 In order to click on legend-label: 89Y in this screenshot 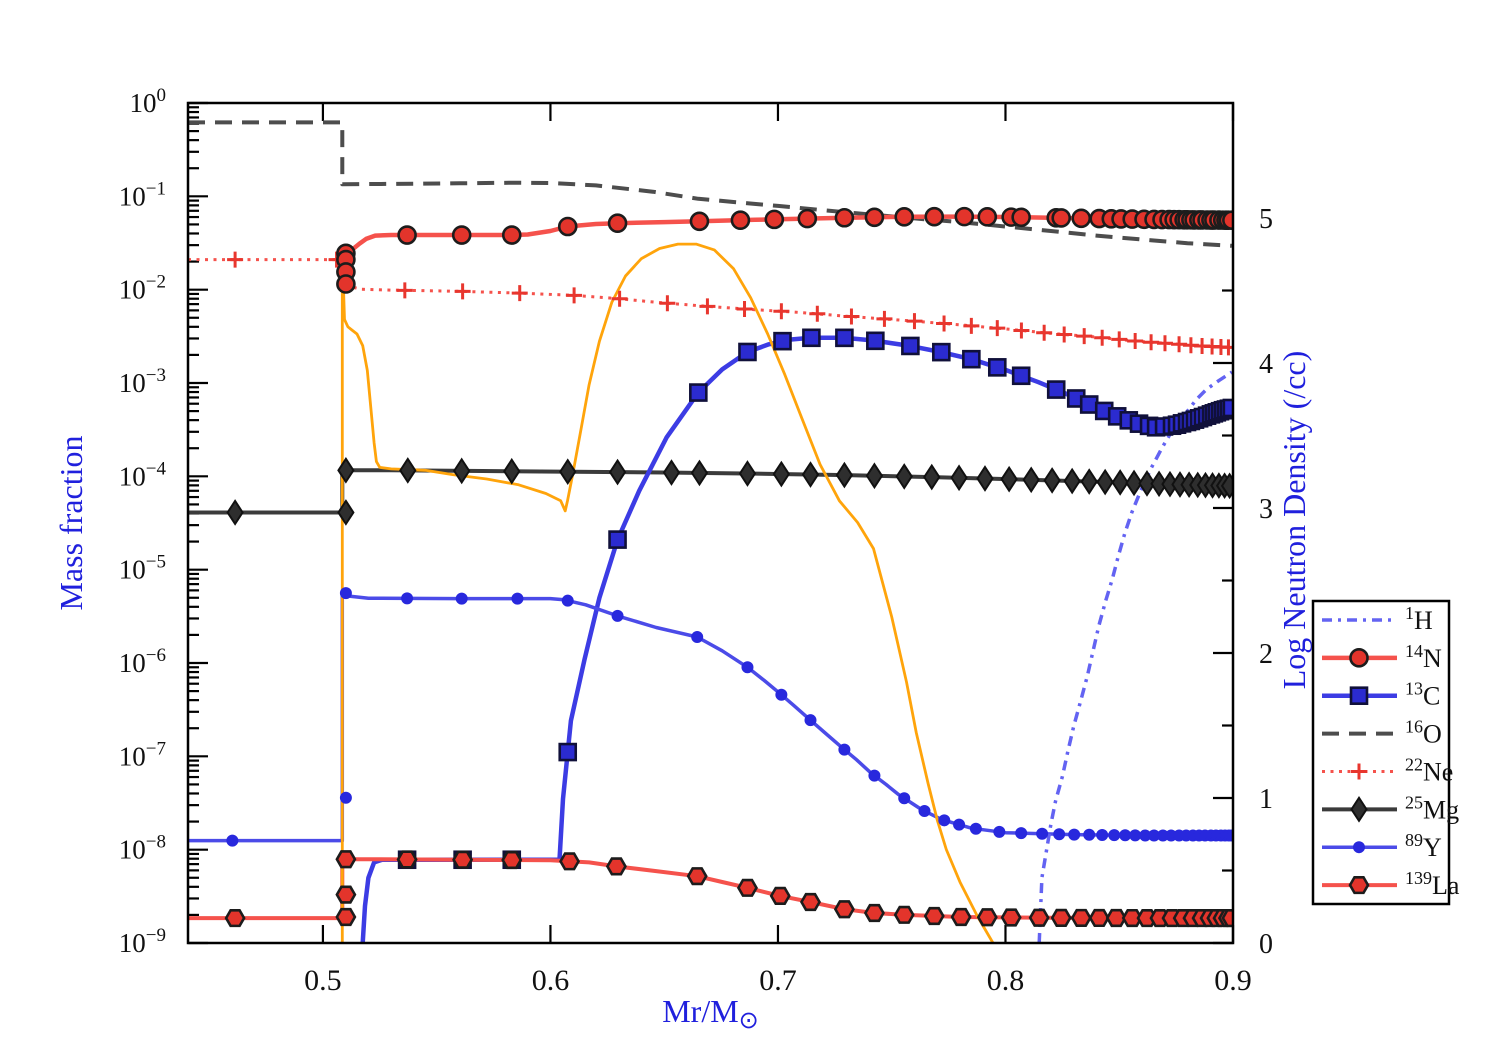, I will do `click(1423, 846)`.